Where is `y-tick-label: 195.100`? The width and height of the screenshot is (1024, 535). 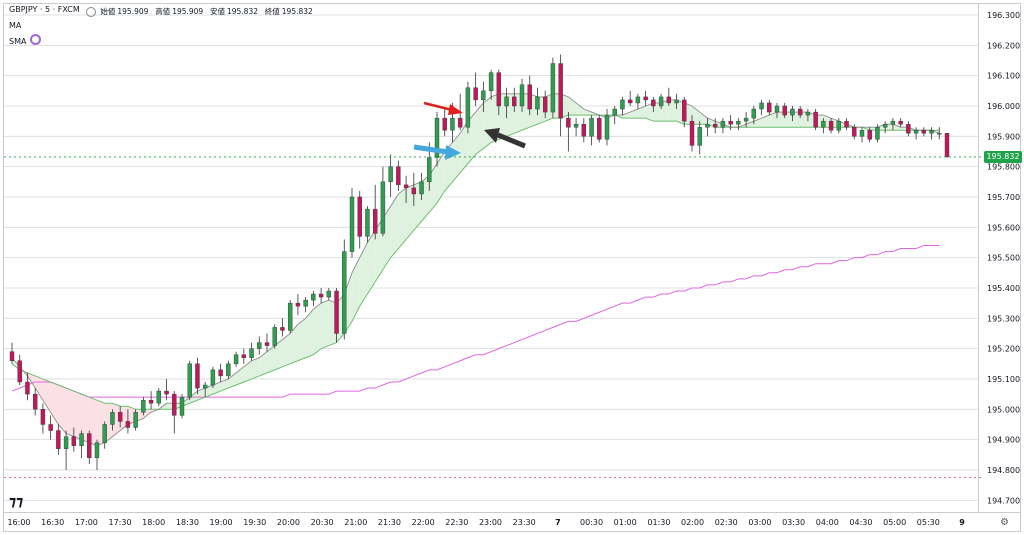
y-tick-label: 195.100 is located at coordinates (1003, 379).